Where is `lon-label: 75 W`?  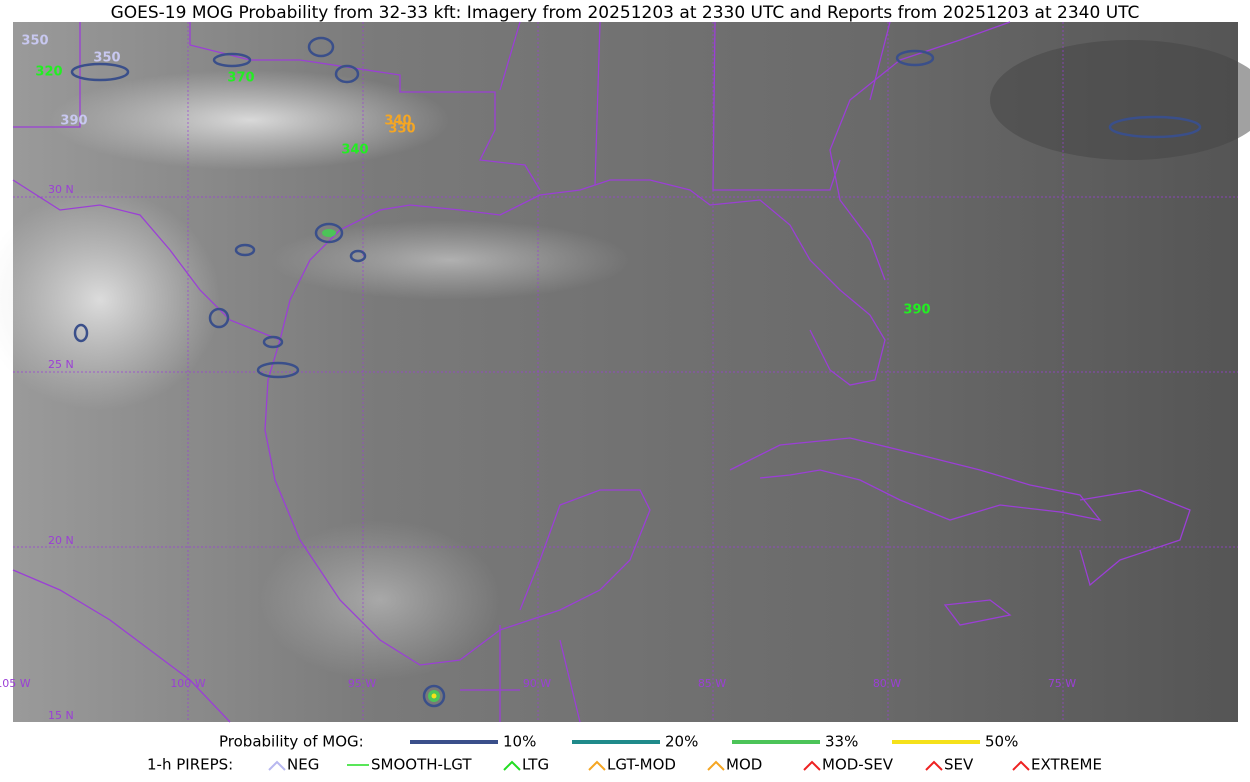 lon-label: 75 W is located at coordinates (1062, 683).